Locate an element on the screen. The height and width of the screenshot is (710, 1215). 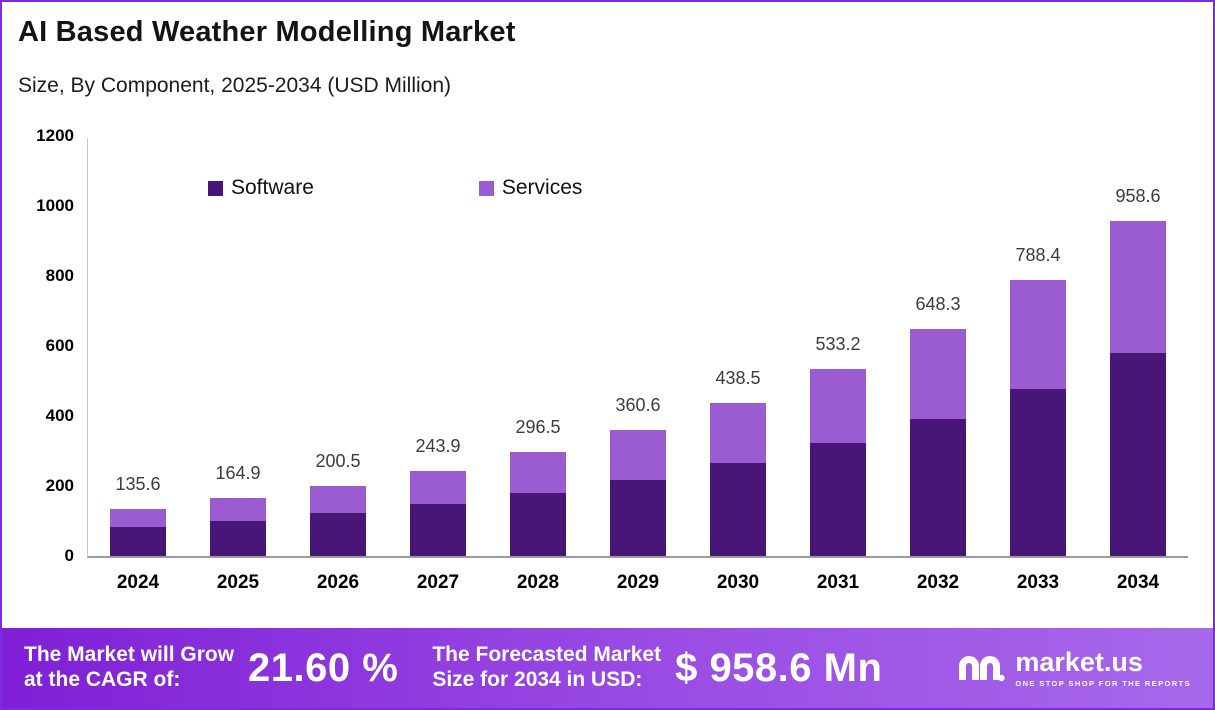
x-axis-label: 2027 is located at coordinates (438, 582).